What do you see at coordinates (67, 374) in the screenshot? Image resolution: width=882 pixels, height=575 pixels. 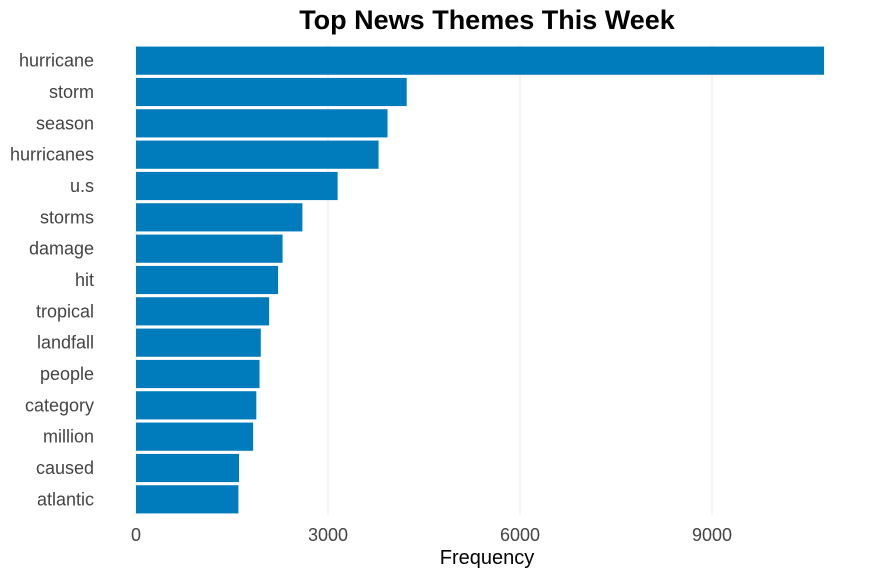 I see `category-label: people` at bounding box center [67, 374].